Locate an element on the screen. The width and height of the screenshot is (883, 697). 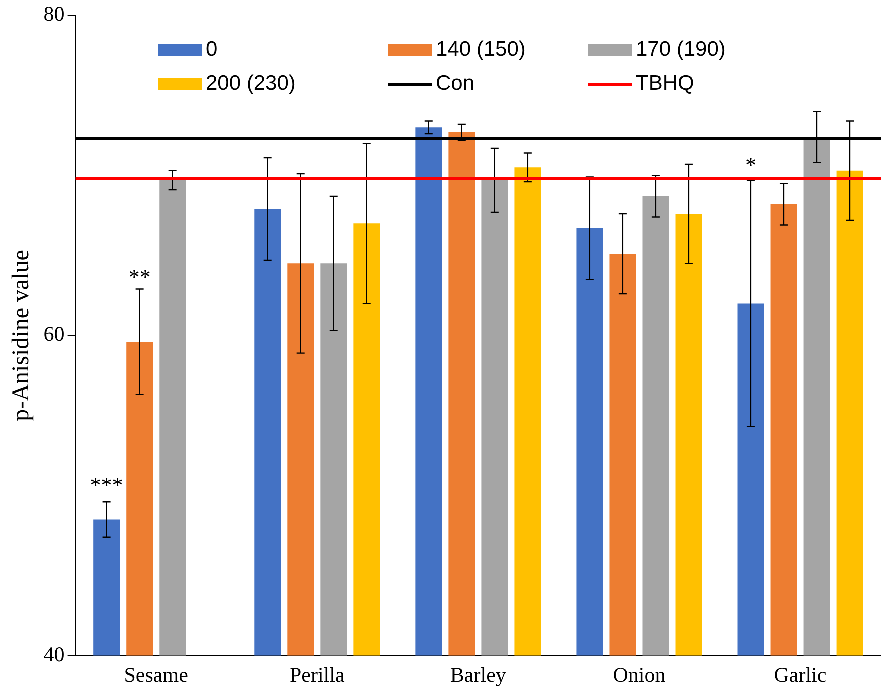
legend-label: 170 (190) is located at coordinates (681, 50).